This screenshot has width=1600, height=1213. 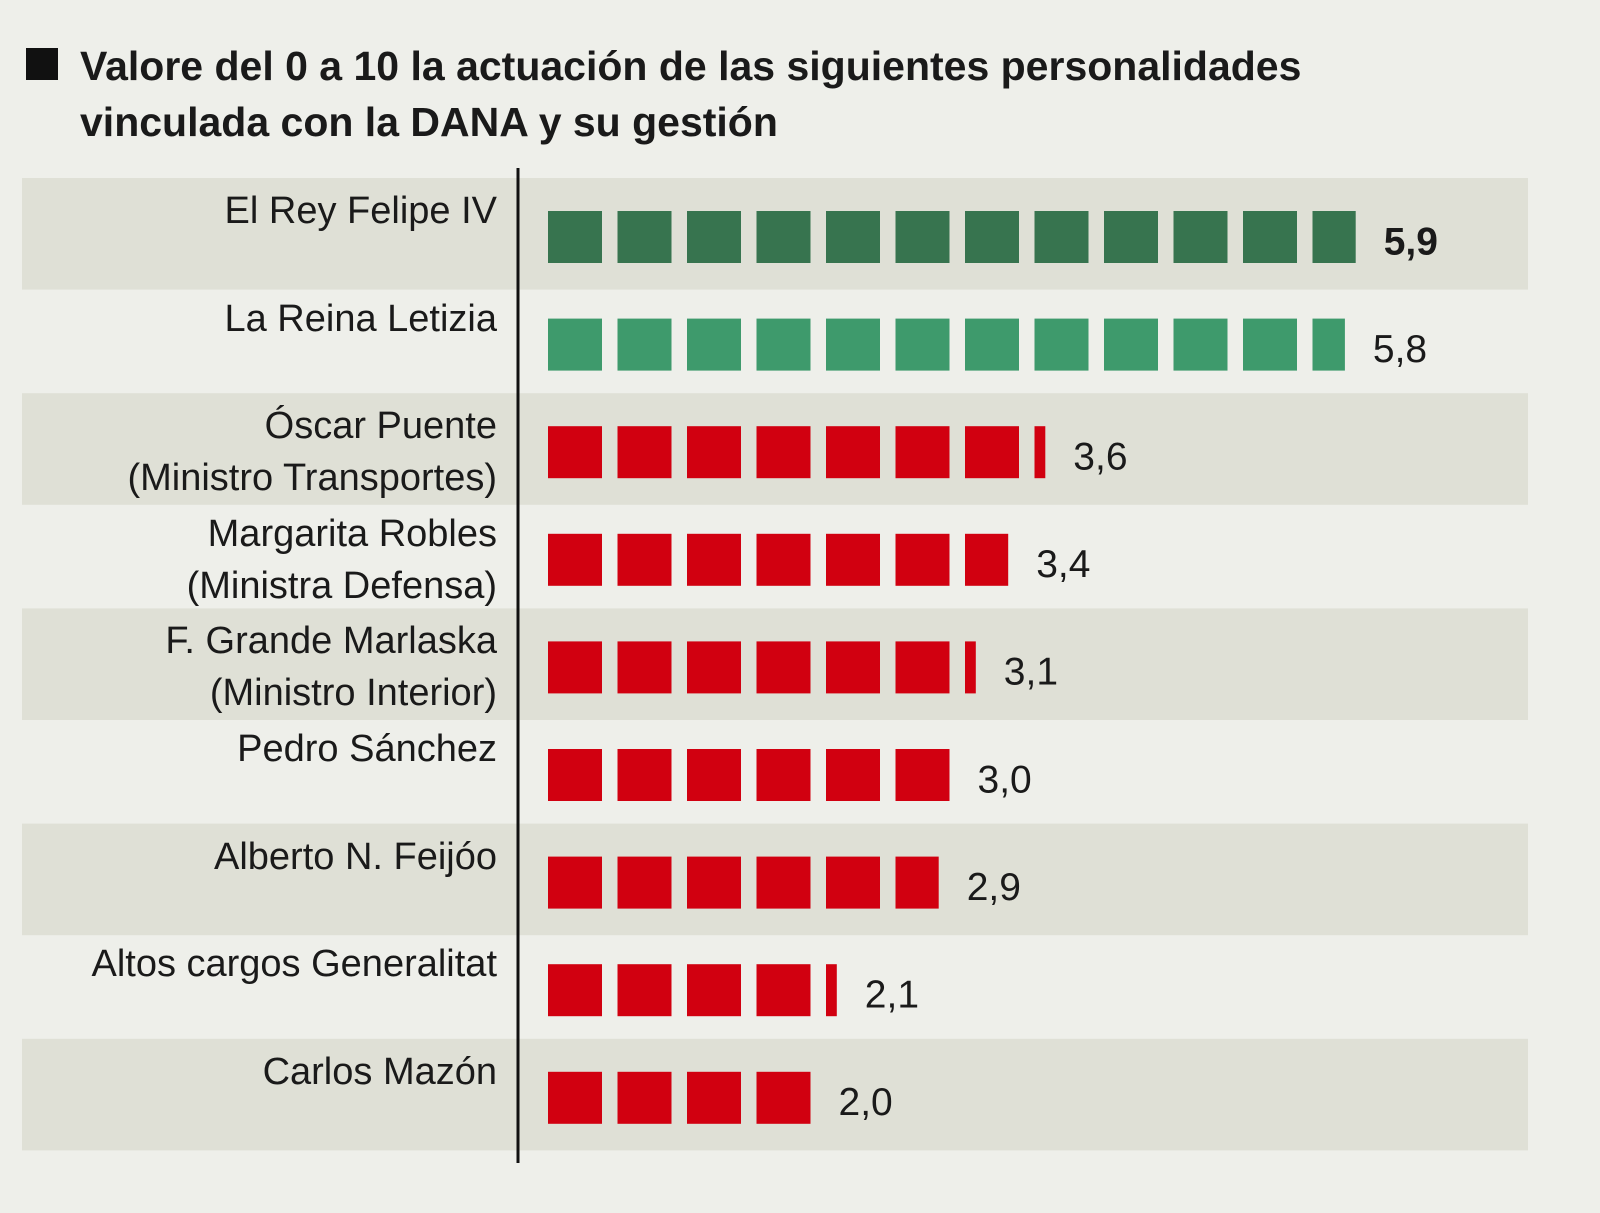 What do you see at coordinates (360, 318) in the screenshot?
I see `category-label: La Reina Letizia` at bounding box center [360, 318].